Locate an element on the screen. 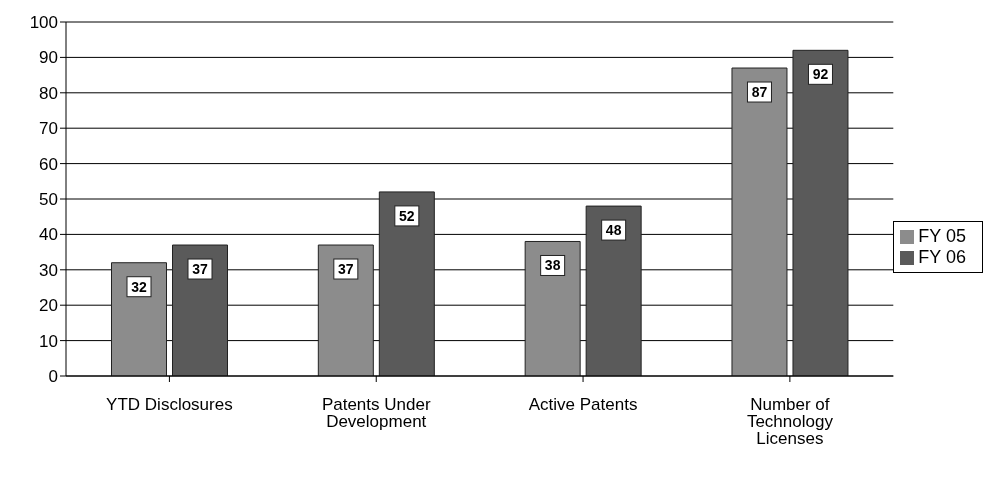 This screenshot has width=1003, height=496. data-label: 48 is located at coordinates (613, 230).